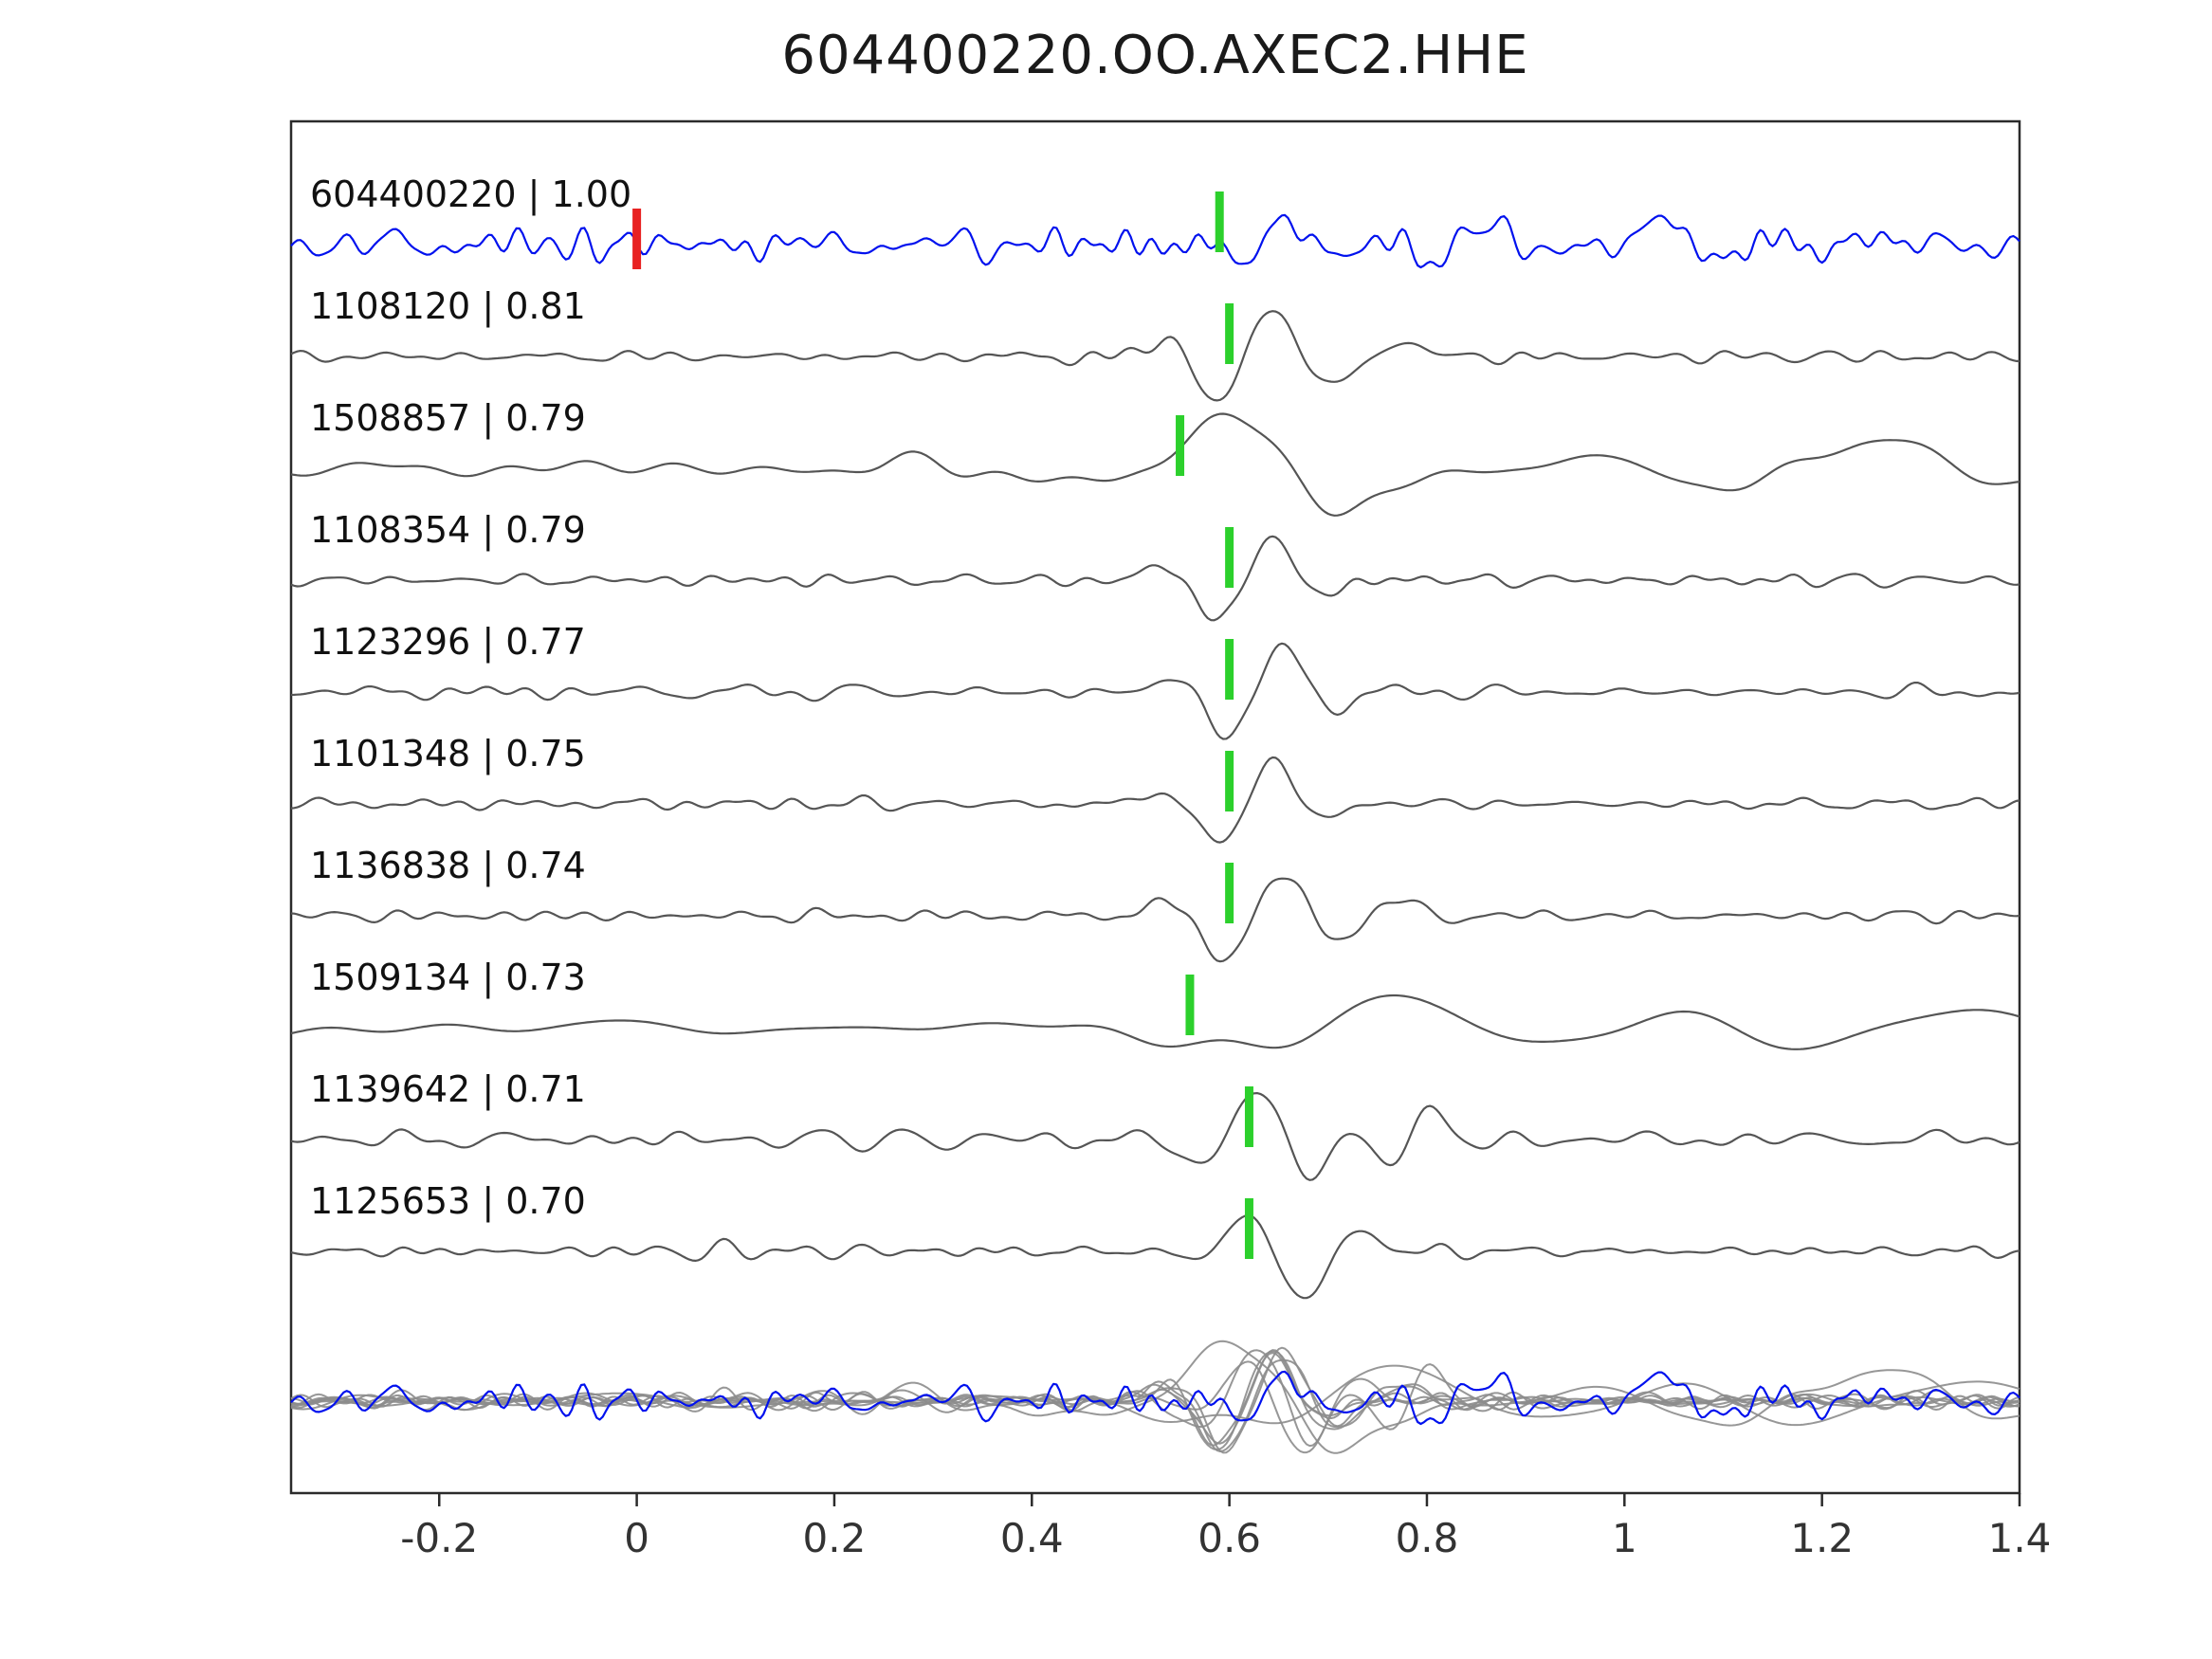 The height and width of the screenshot is (1659, 2212). Describe the element at coordinates (448, 642) in the screenshot. I see `trace-label: 1123296 | 0.77` at that location.